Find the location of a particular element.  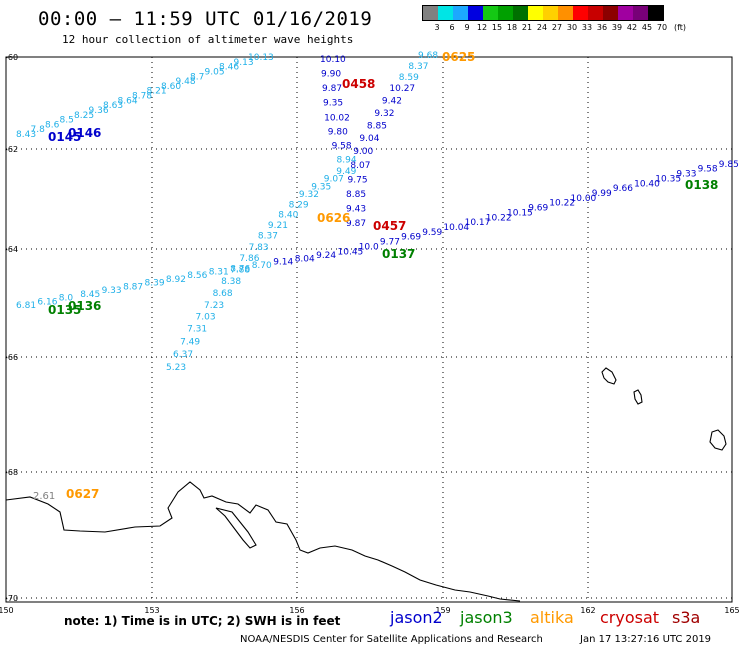

swh-value: 10.45 is located at coordinates (351, 252).